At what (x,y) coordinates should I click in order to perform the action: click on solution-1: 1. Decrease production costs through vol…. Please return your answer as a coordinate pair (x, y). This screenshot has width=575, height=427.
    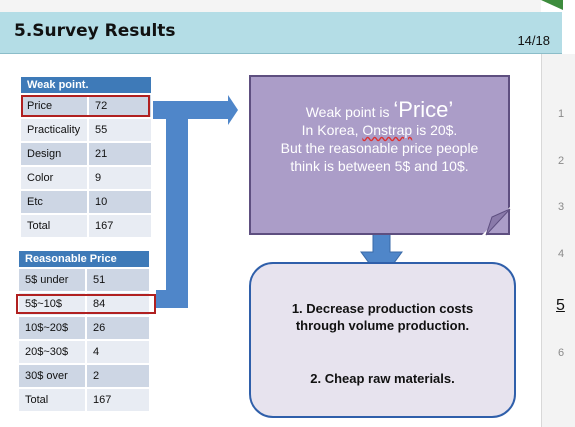
    Looking at the image, I should click on (382, 317).